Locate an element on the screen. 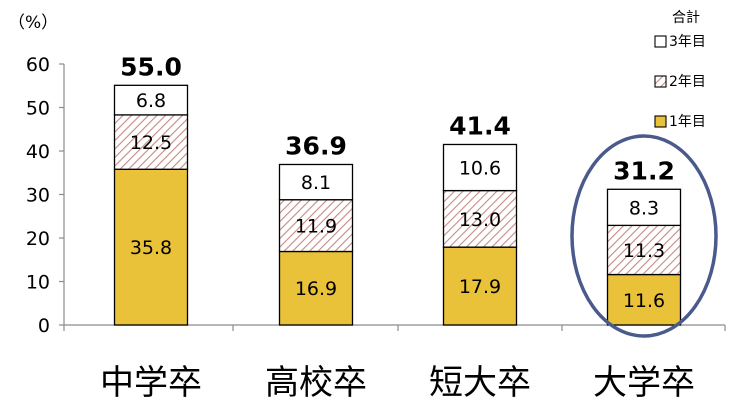 The height and width of the screenshot is (415, 745). category-label: 中学卒 is located at coordinates (151, 383).